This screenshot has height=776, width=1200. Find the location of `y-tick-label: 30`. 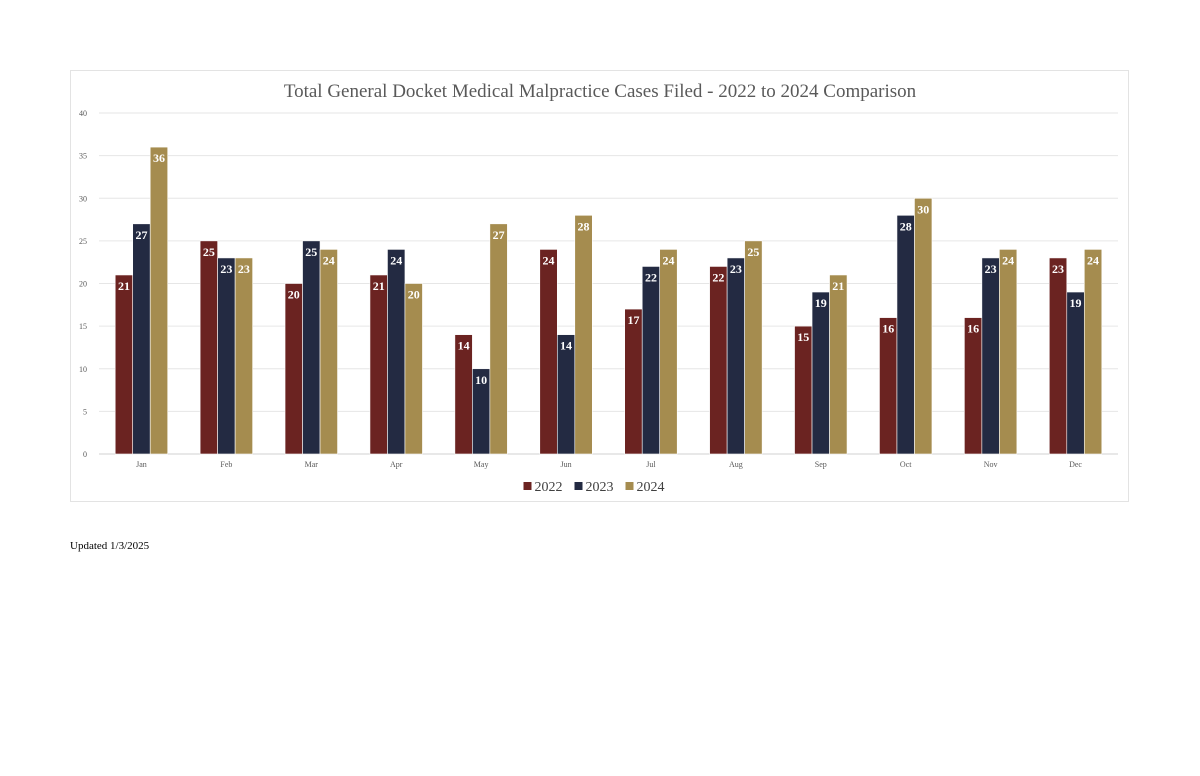

y-tick-label: 30 is located at coordinates (83, 198).